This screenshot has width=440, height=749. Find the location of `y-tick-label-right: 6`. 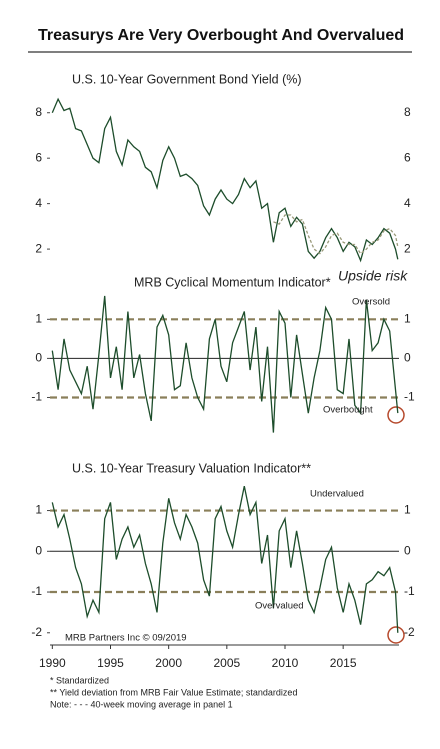

y-tick-label-right: 6 is located at coordinates (407, 157).